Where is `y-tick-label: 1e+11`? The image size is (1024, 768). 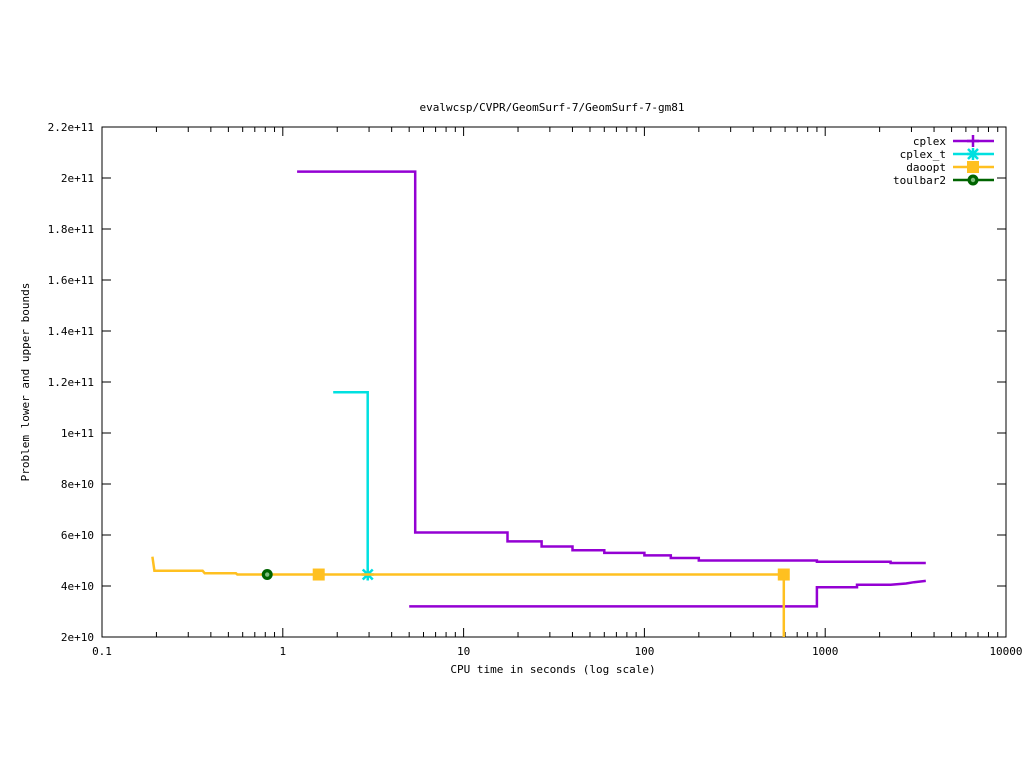 y-tick-label: 1e+11 is located at coordinates (77, 433).